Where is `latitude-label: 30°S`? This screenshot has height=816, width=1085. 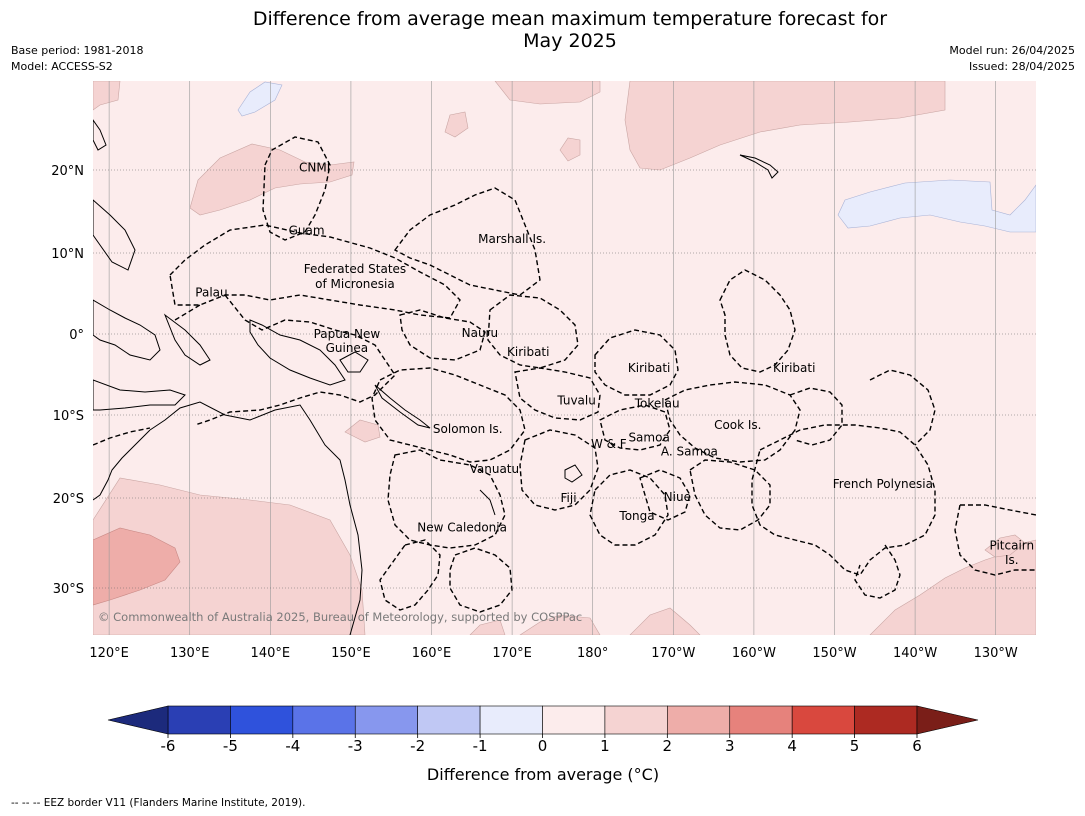 latitude-label: 30°S is located at coordinates (68, 589).